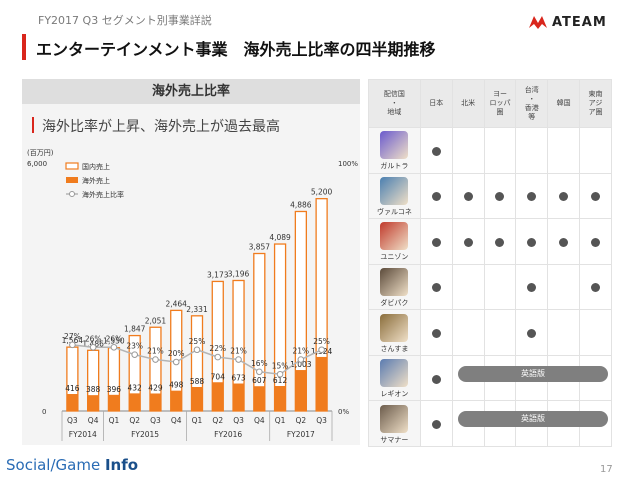 The width and height of the screenshot is (640, 480). I want to click on app-name: ガルトラ, so click(394, 166).